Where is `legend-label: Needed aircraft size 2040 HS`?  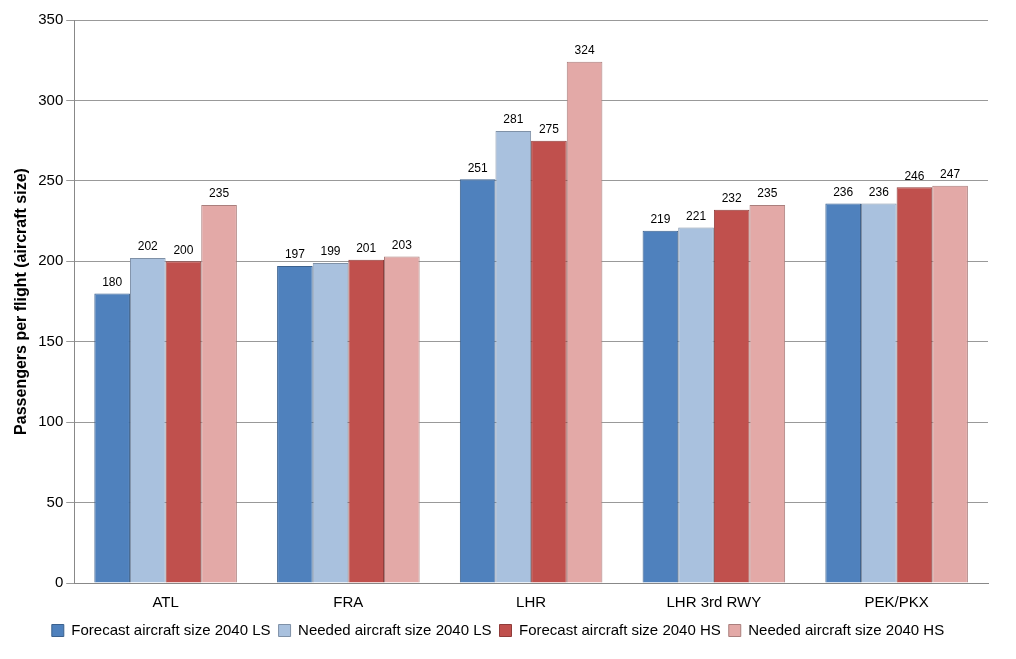
legend-label: Needed aircraft size 2040 HS is located at coordinates (846, 629).